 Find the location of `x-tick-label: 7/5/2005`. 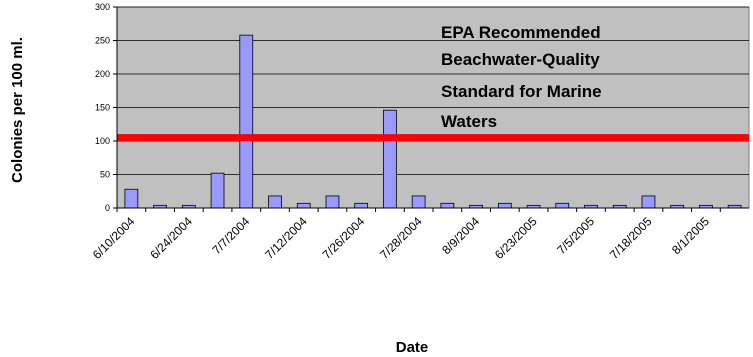

x-tick-label: 7/5/2005 is located at coordinates (575, 235).